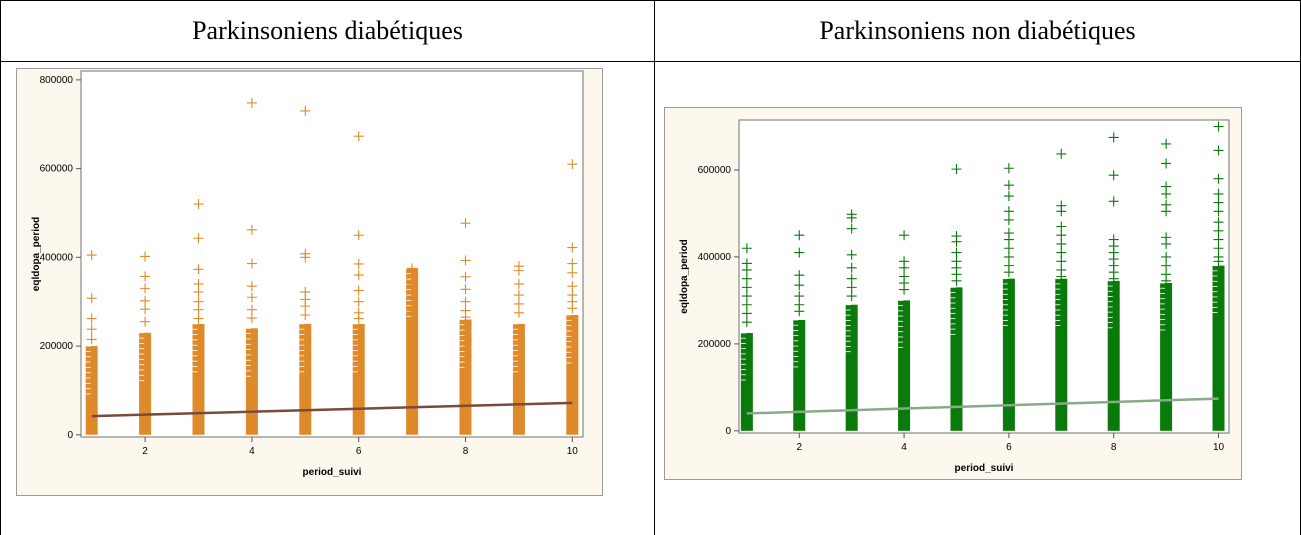  I want to click on y-tick-label: 200000, so click(57, 346).